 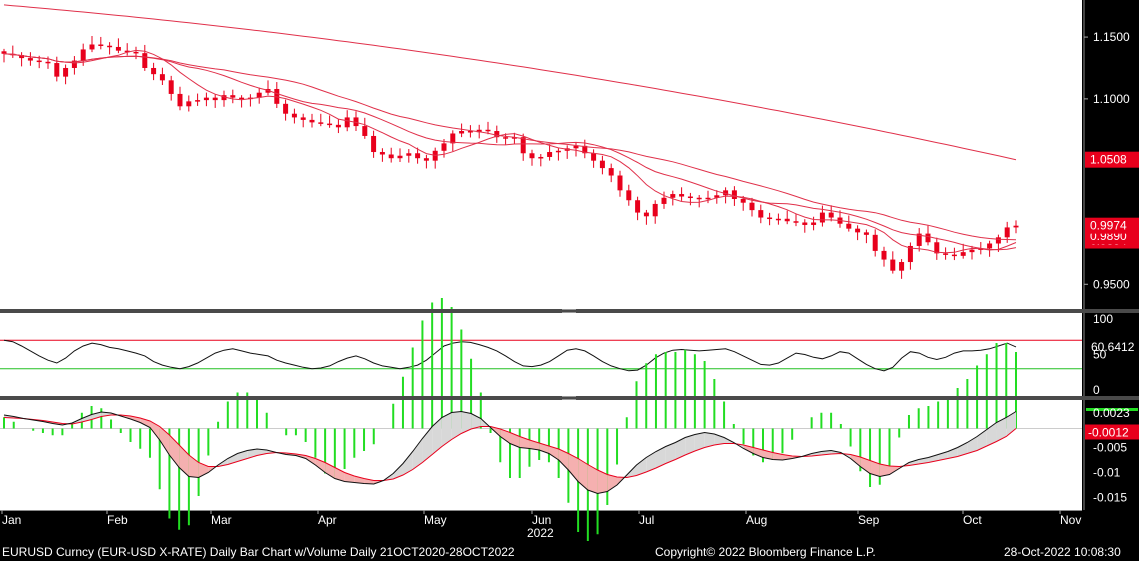 I want to click on x-year-label: 2022, so click(x=540, y=533).